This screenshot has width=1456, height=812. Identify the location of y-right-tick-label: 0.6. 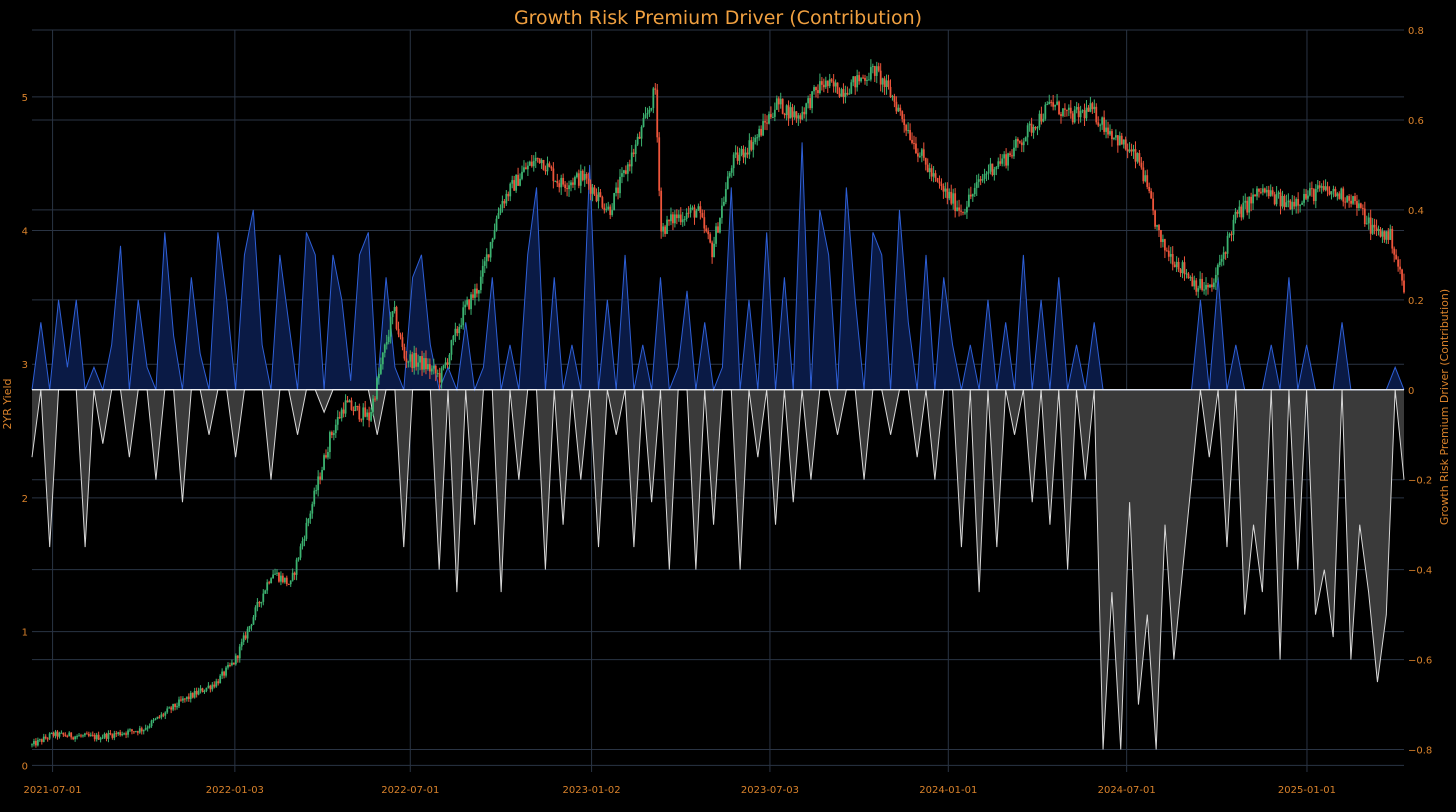
(1416, 121).